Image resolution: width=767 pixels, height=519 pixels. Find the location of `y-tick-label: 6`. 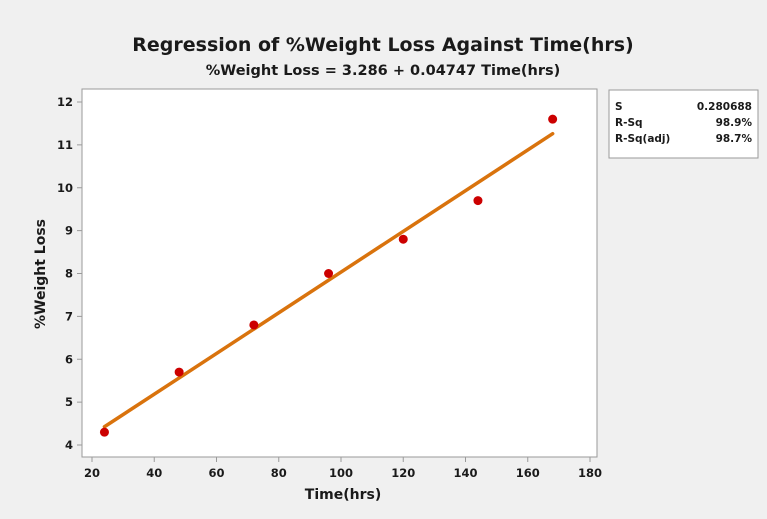

y-tick-label: 6 is located at coordinates (69, 359).